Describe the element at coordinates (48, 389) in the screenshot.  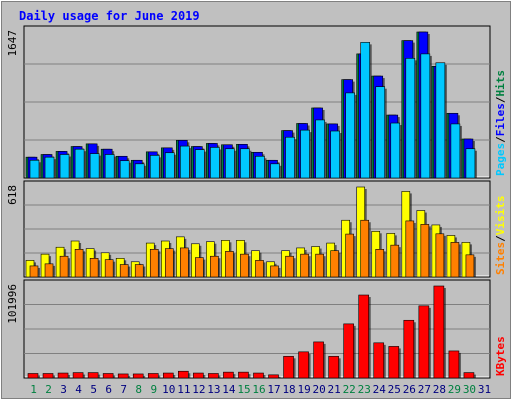
I see `day-label-2: 2` at that location.